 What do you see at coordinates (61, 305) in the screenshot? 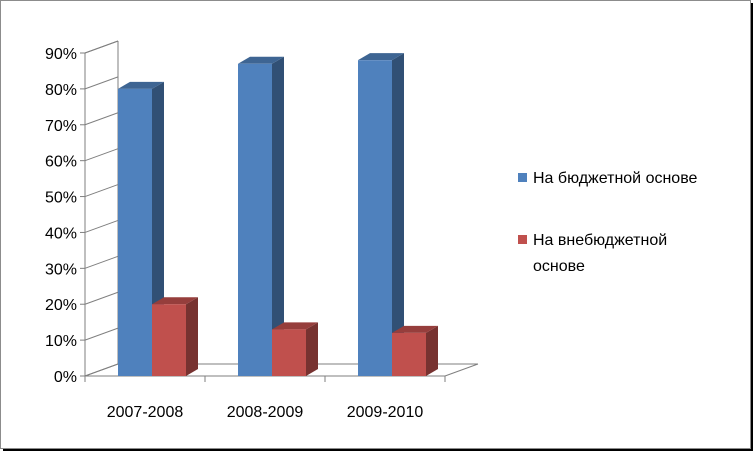
I see `y-tick-label: 20%` at bounding box center [61, 305].